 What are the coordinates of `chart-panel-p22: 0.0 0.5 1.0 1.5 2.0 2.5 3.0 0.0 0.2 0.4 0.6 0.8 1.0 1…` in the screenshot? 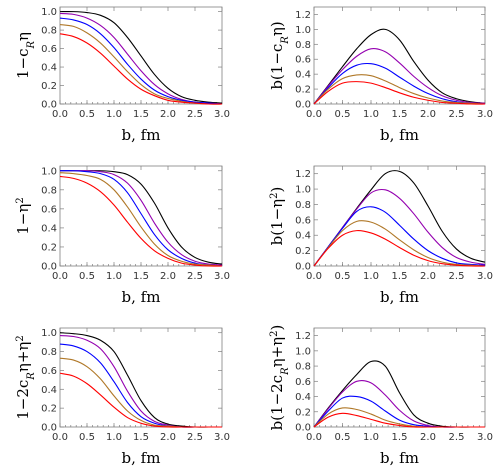 It's located at (380, 235).